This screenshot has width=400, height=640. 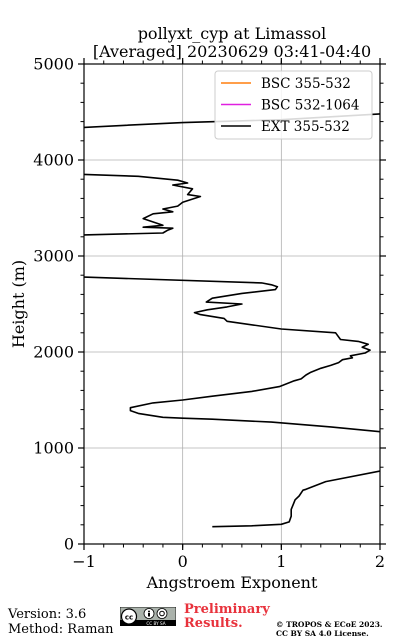 I want to click on preliminary-results-note: Preliminary Results., so click(x=227, y=617).